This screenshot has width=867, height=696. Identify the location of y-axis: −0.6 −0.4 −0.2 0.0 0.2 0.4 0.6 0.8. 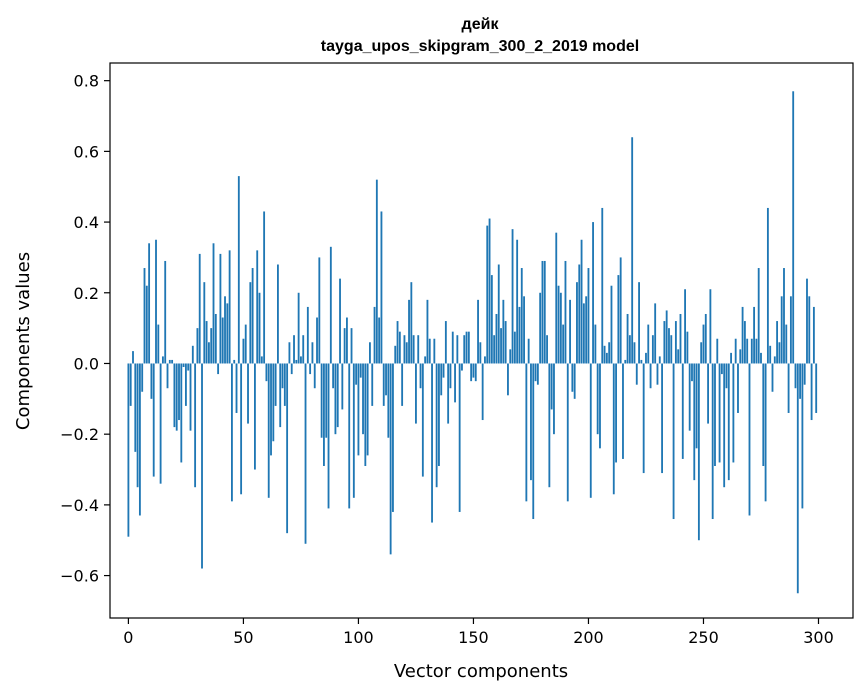
(85, 329).